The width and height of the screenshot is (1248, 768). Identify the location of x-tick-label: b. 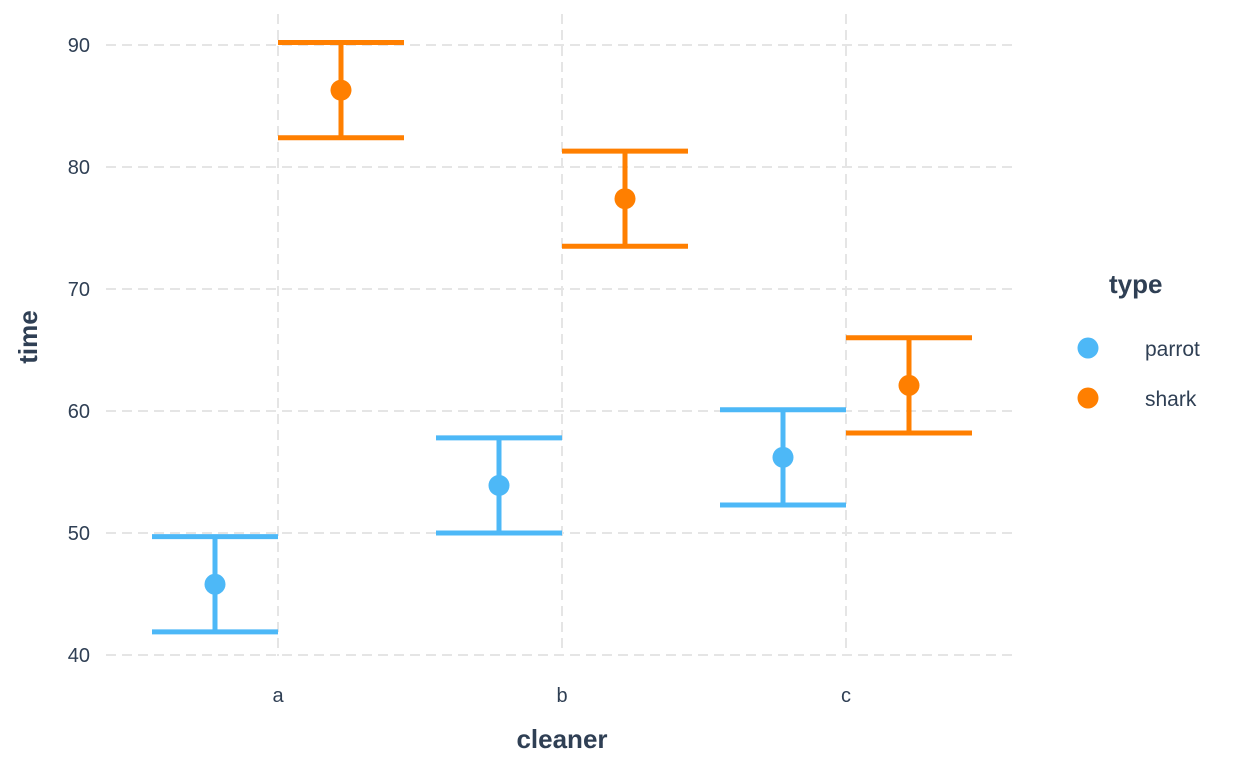
(561, 696).